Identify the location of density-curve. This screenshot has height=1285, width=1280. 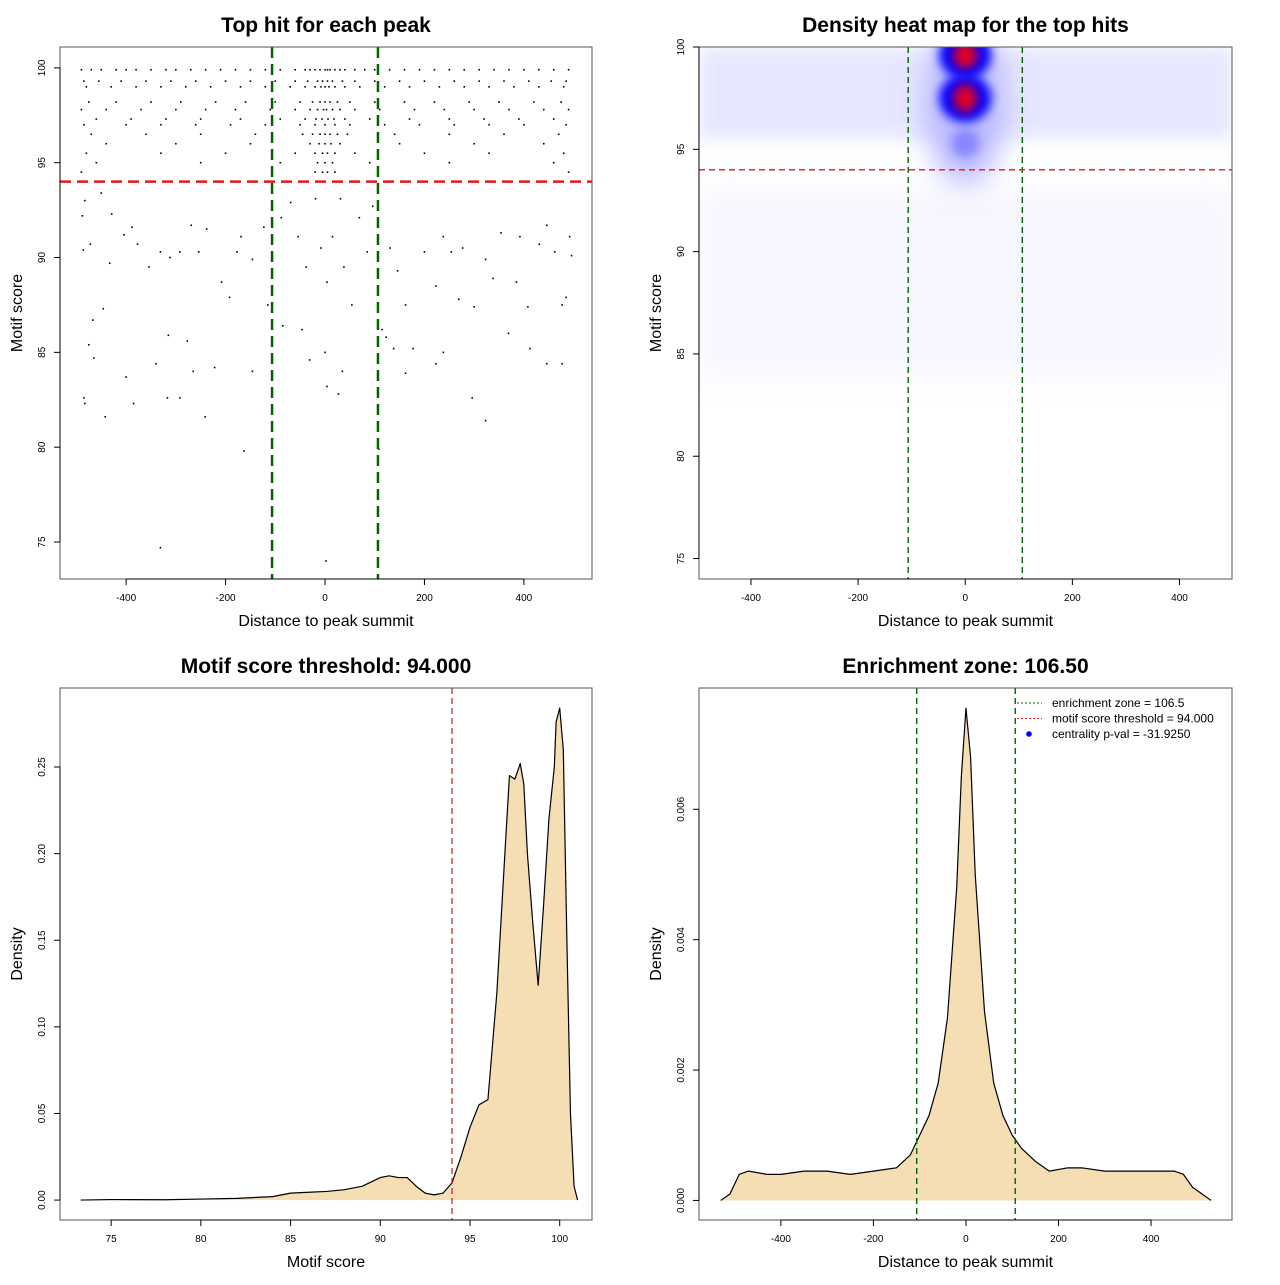
(966, 954).